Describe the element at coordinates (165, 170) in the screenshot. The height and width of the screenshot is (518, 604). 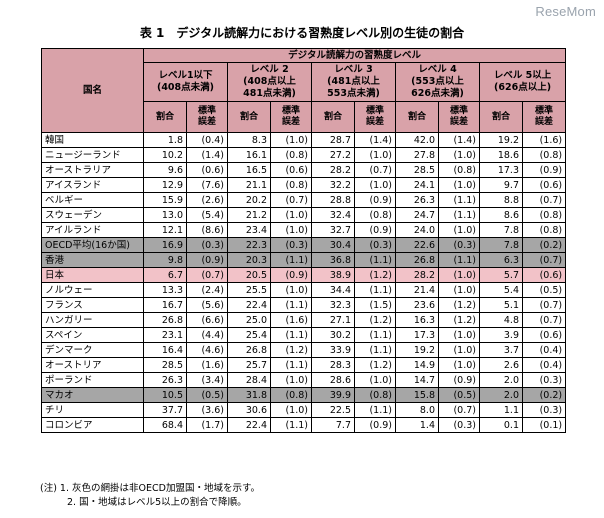
I see `pct-cell: 9.6` at that location.